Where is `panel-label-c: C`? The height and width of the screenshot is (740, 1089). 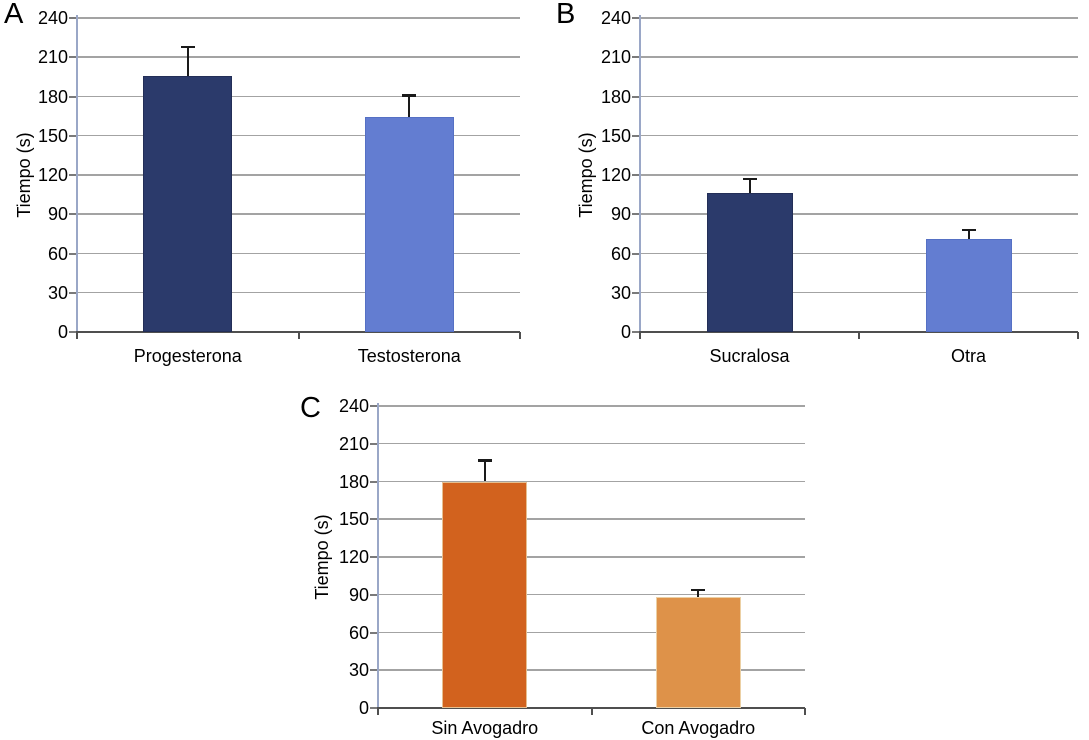
panel-label-c: C is located at coordinates (310, 408).